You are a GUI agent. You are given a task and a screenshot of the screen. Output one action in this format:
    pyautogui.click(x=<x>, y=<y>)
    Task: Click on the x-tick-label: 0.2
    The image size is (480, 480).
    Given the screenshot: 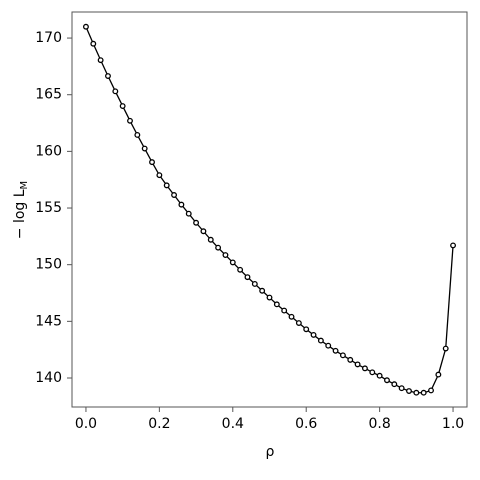 What is the action you would take?
    pyautogui.click(x=159, y=424)
    